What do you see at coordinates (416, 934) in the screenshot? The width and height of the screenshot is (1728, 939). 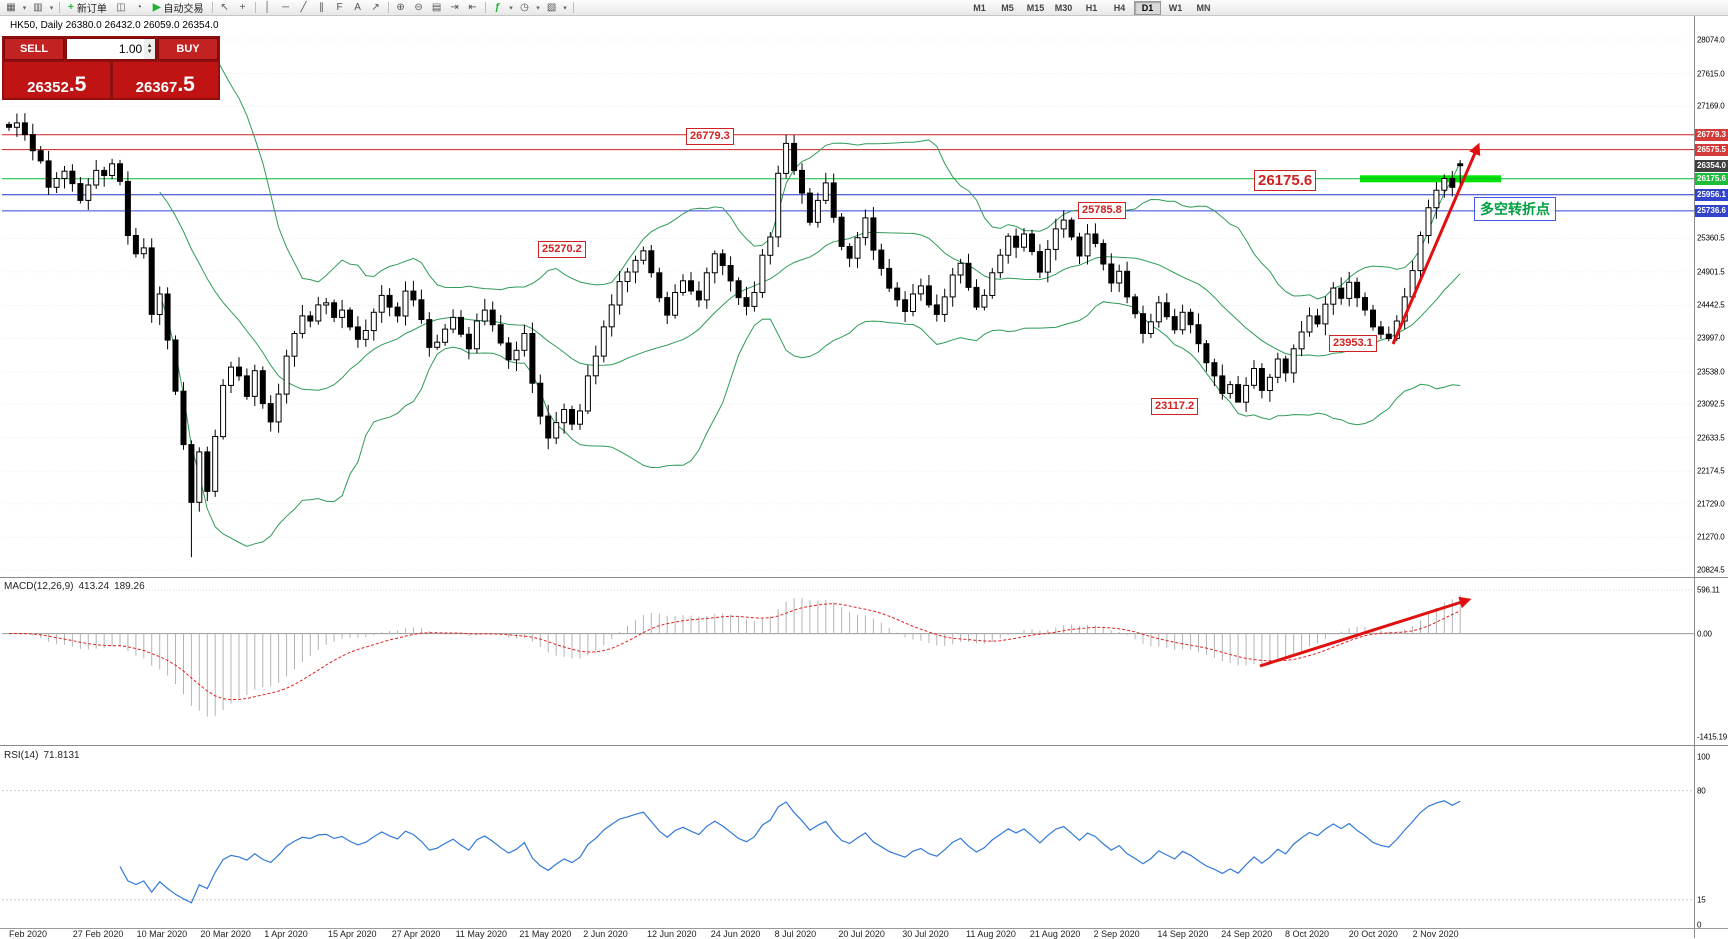 I see `time-label: 27 Apr 2020` at bounding box center [416, 934].